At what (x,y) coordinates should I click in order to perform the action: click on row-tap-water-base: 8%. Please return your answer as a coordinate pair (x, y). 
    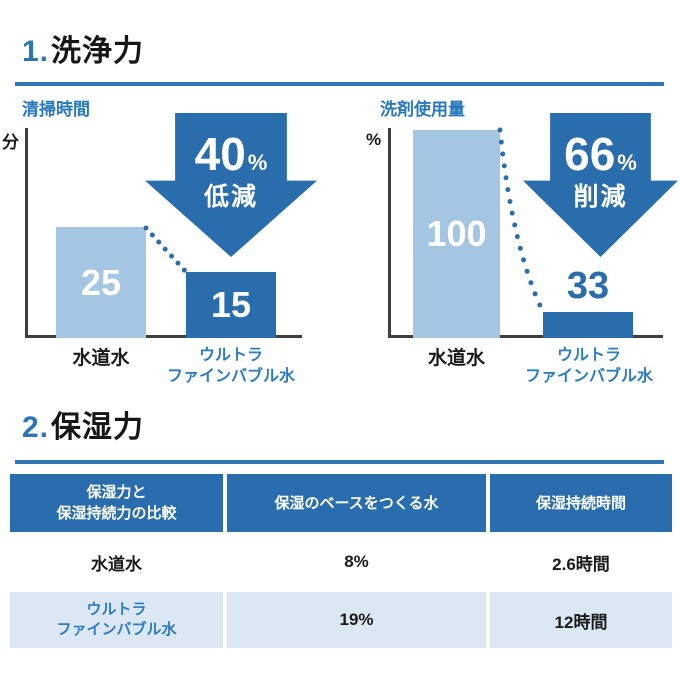
    Looking at the image, I should click on (356, 562).